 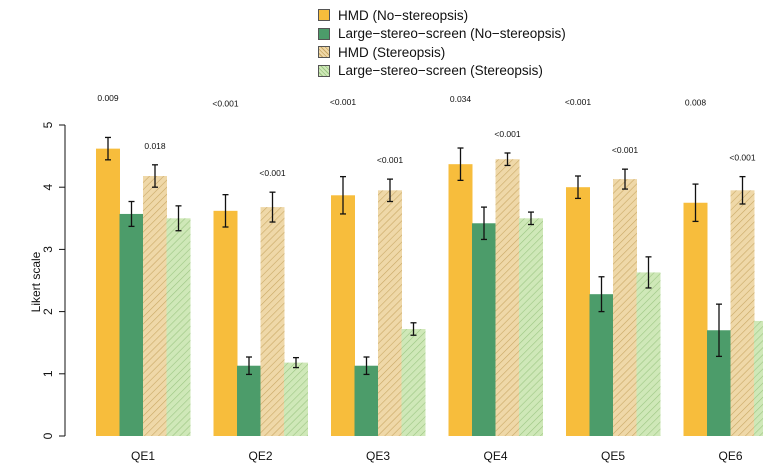 I want to click on legend-label: Large−stereo−screen (No−stereopsis), so click(x=452, y=34).